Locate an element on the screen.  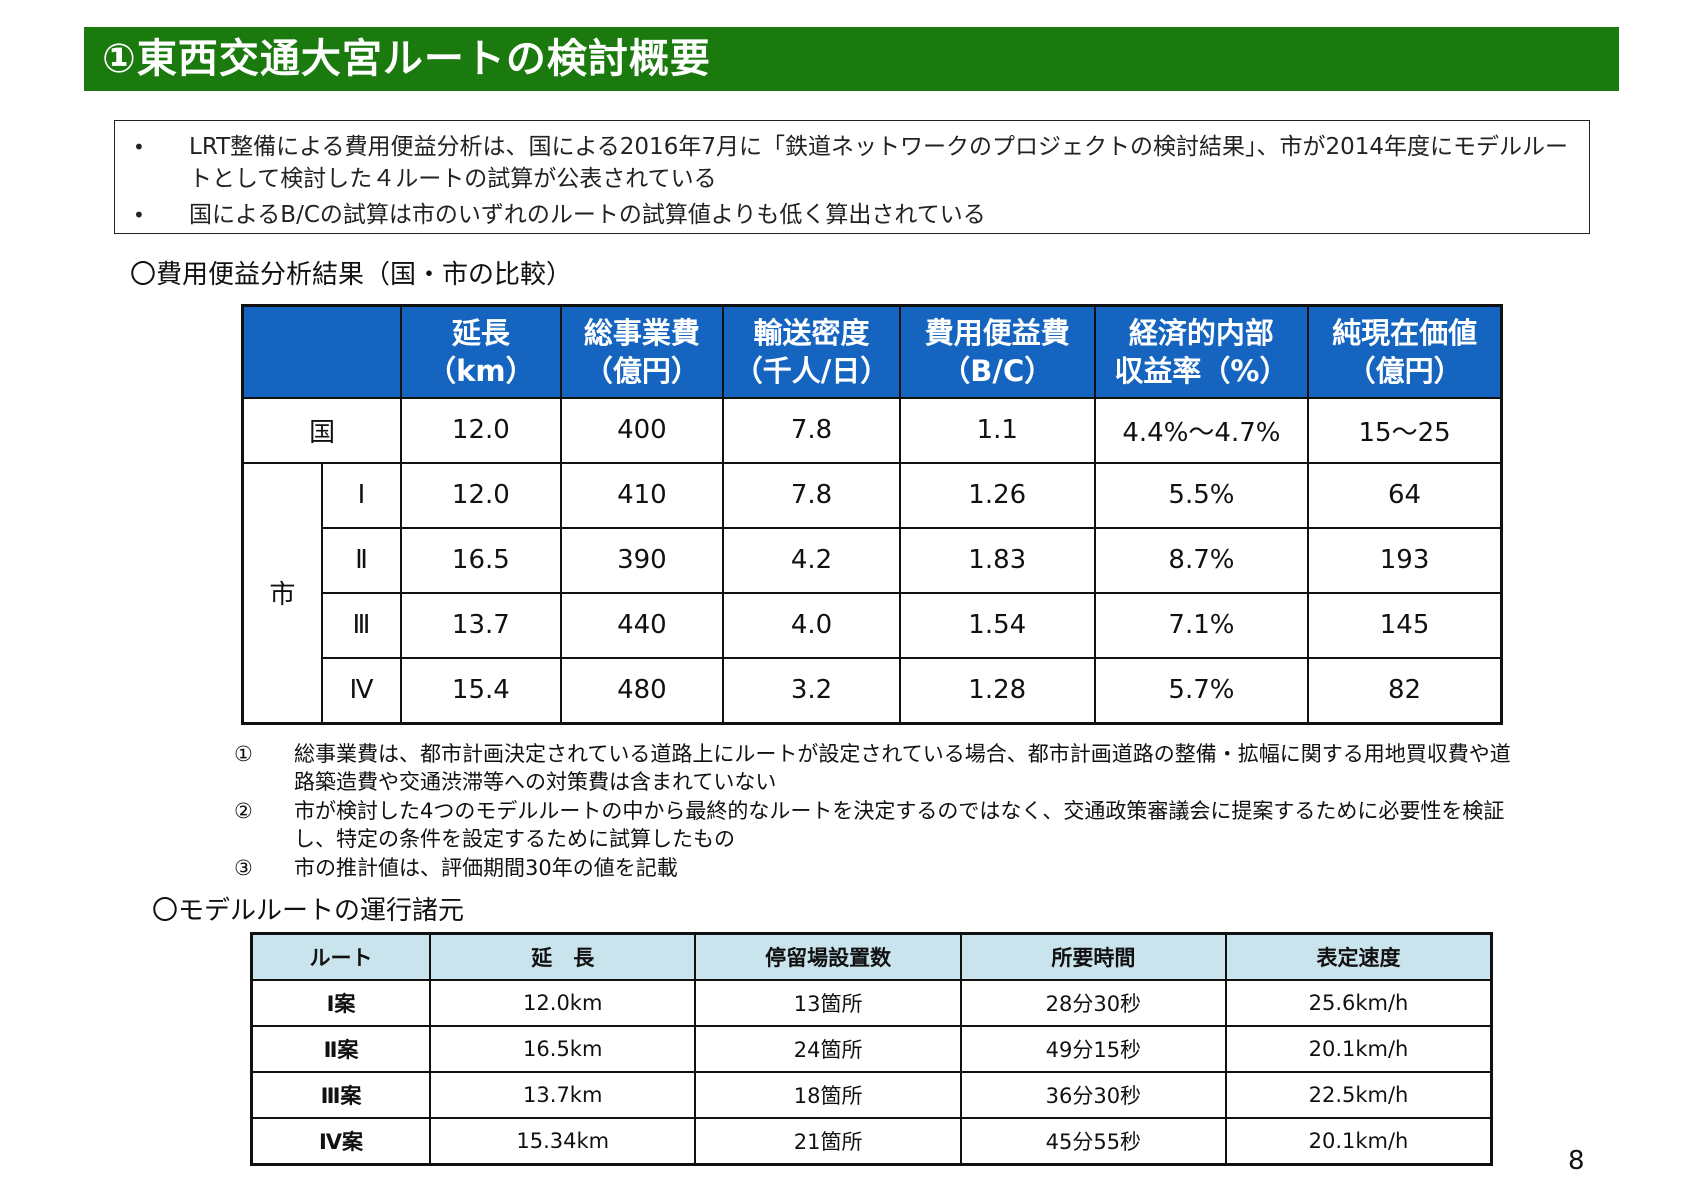
table-cell: 1.54 is located at coordinates (997, 625).